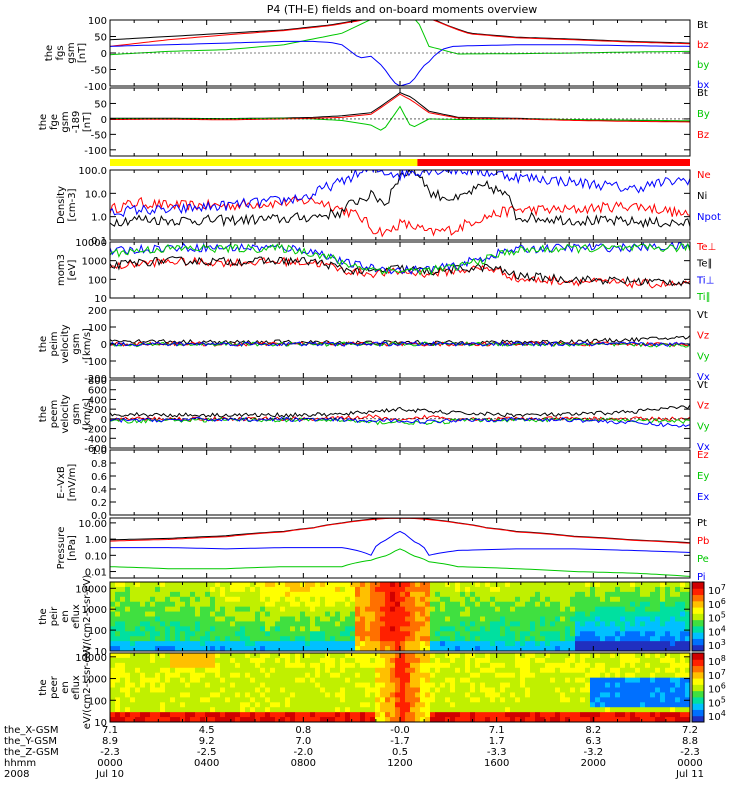 The image size is (750, 800). What do you see at coordinates (104, 120) in the screenshot?
I see `ytick-label: 0` at bounding box center [104, 120].